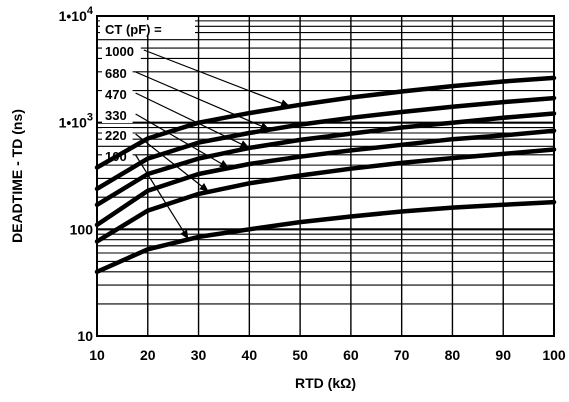  I want to click on y-tick-label: 10, so click(85, 336).